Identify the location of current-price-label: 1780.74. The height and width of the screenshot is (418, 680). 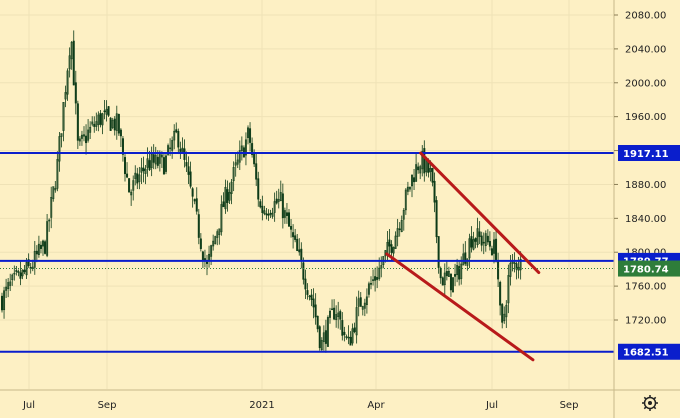
(649, 268).